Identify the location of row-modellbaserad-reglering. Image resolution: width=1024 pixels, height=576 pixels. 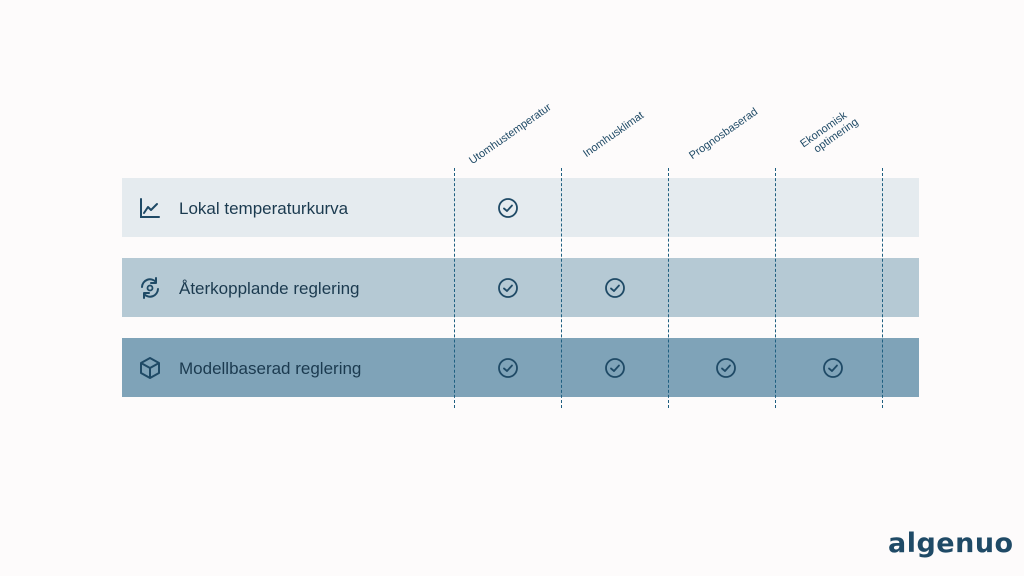
(520, 367).